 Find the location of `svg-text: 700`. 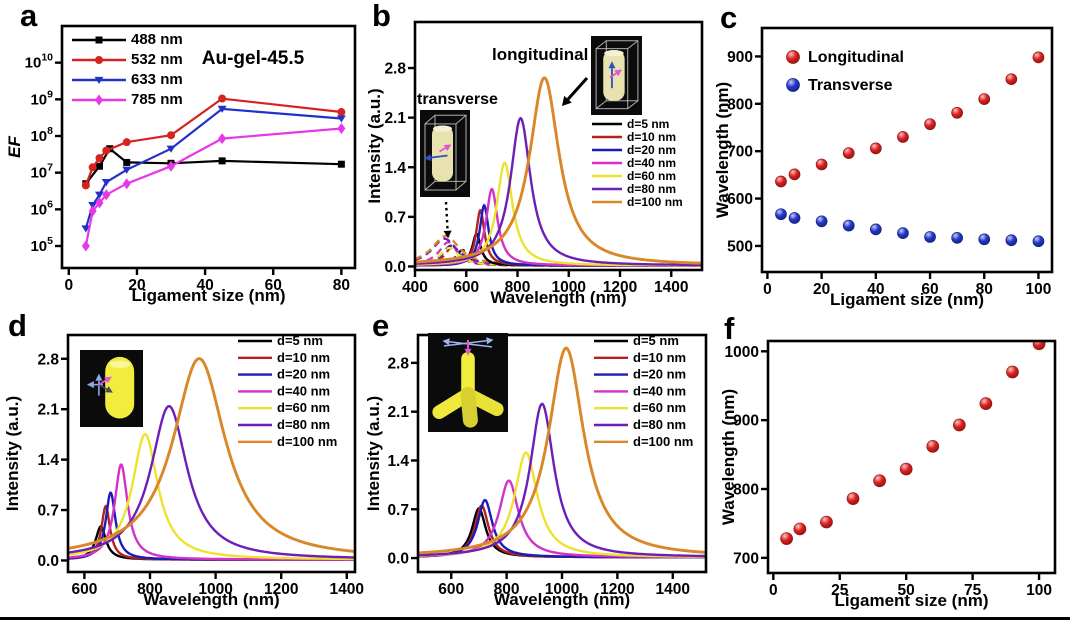

svg-text: 700 is located at coordinates (746, 558).